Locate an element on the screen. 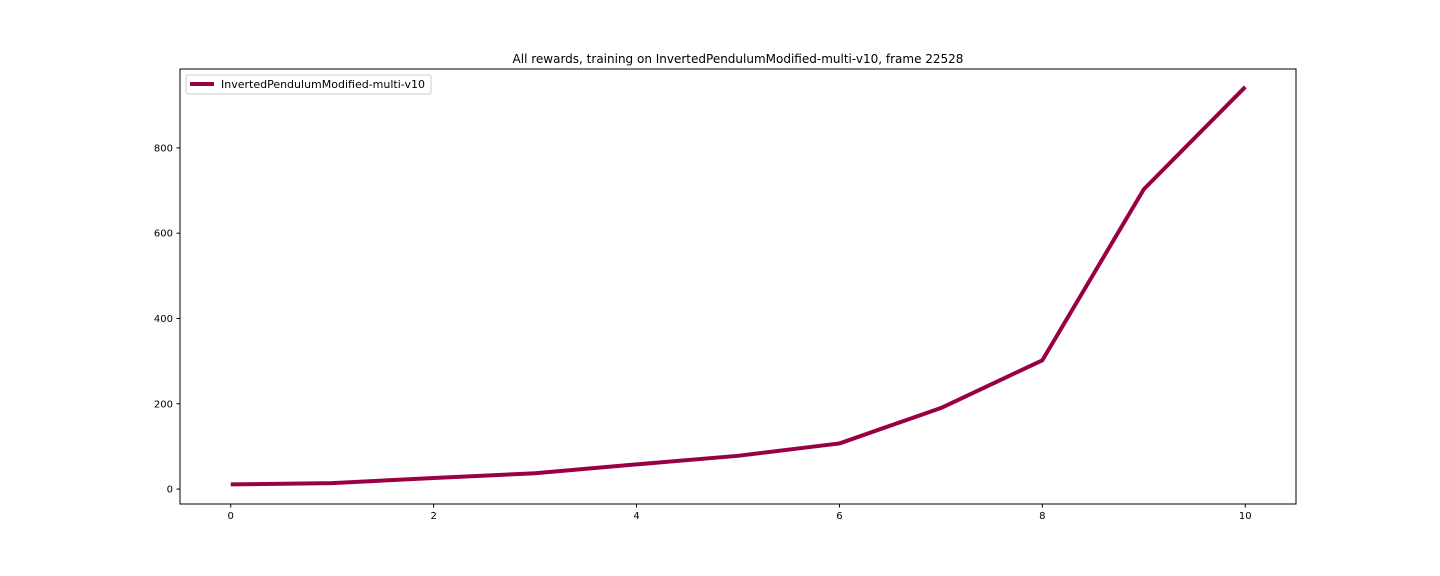 This screenshot has height=576, width=1440. y-tick-label: 0 is located at coordinates (170, 490).